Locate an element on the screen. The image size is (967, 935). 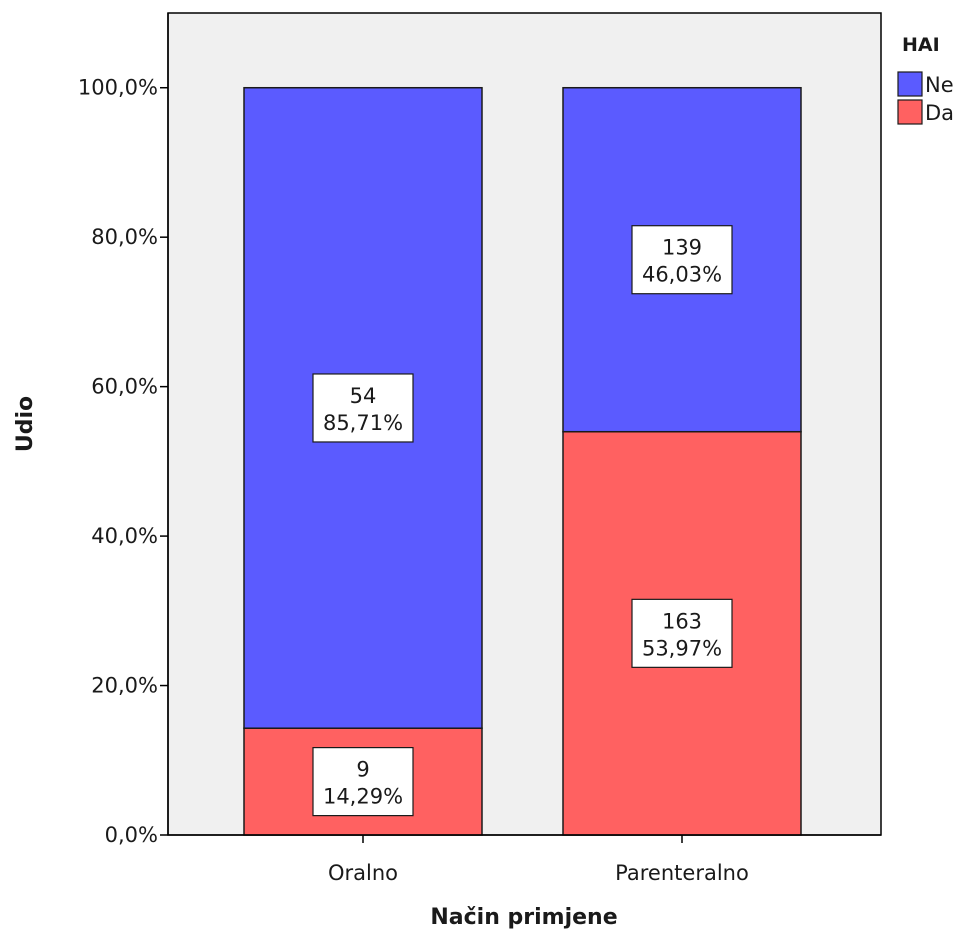
bar-label-da-parenteralno: 163 53,97% is located at coordinates (682, 633).